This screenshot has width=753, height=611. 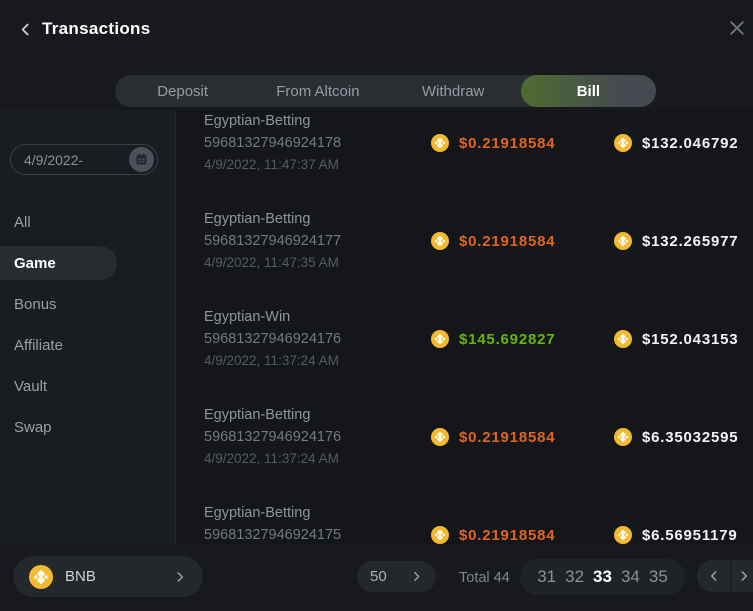 I want to click on modal-header: Transactions, so click(x=376, y=29).